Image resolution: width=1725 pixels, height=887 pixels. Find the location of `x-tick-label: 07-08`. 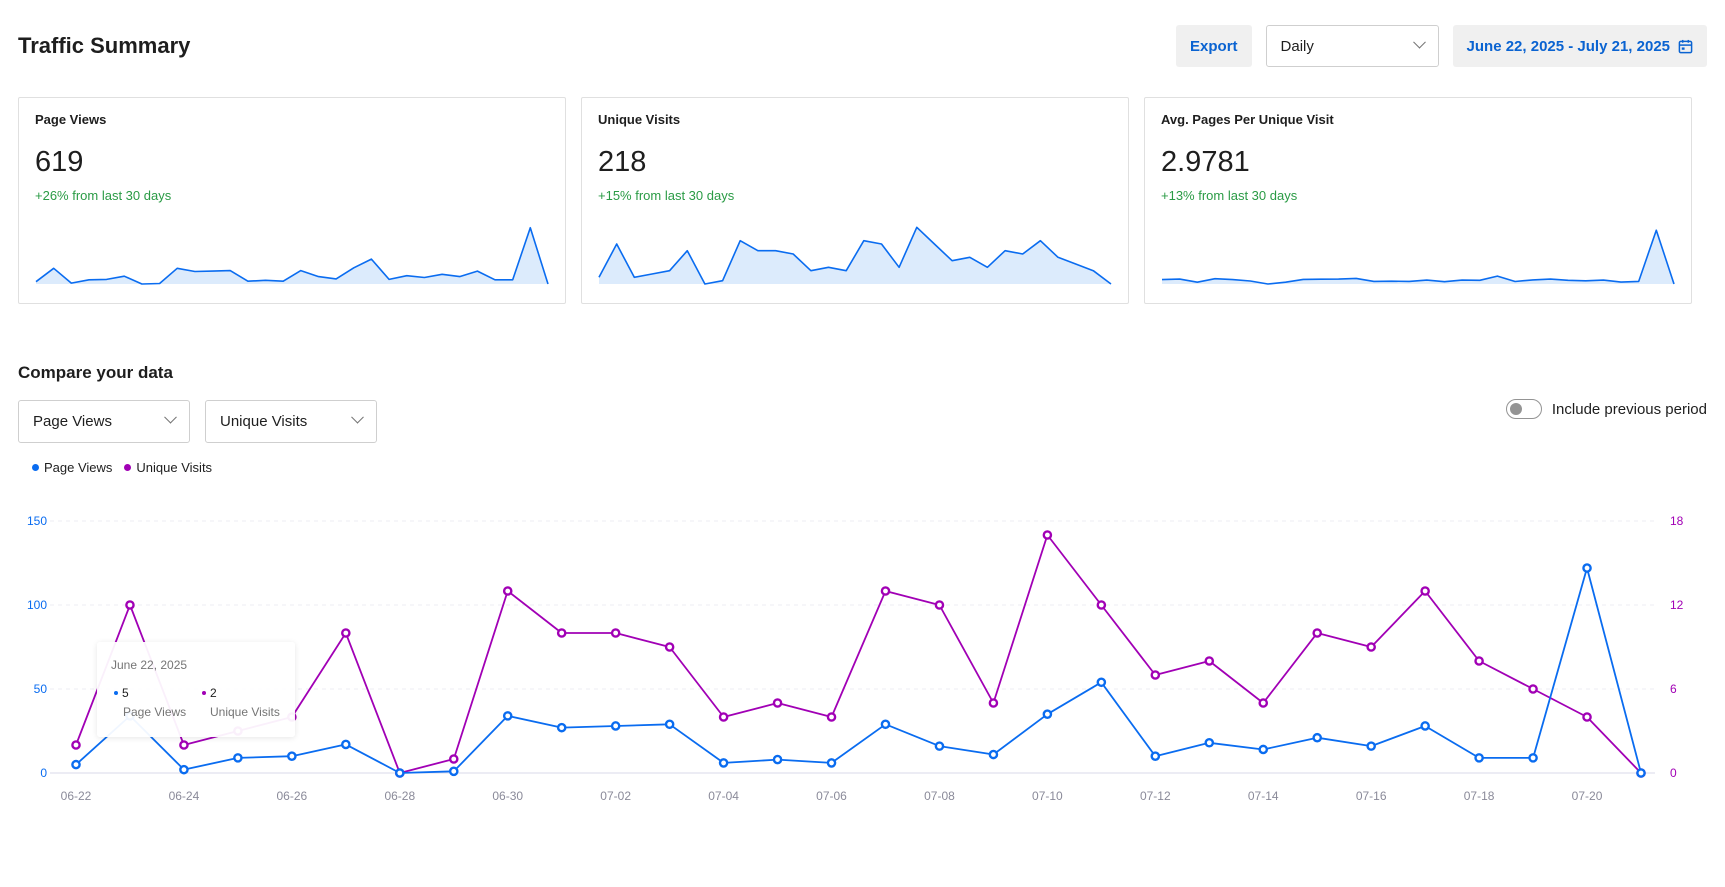

x-tick-label: 07-08 is located at coordinates (939, 796).